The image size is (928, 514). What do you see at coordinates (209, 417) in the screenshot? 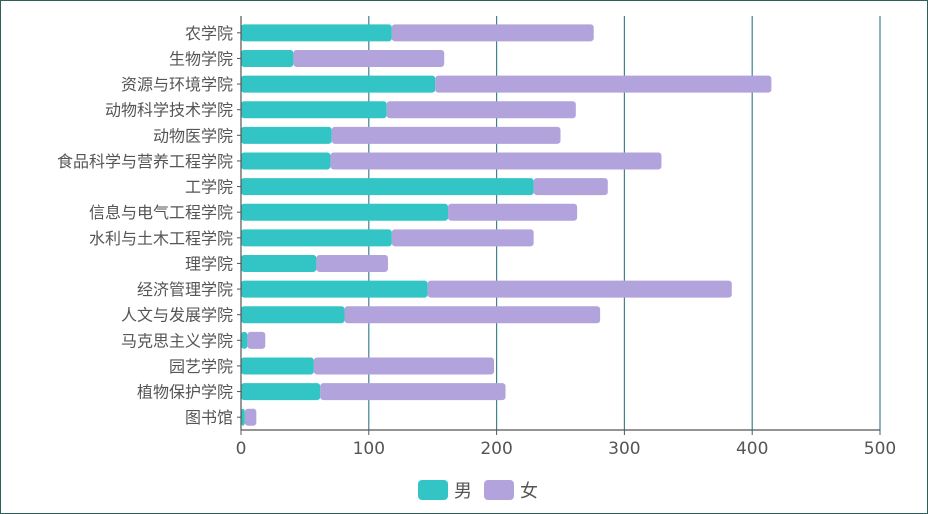
I see `y-category-label: 图书馆` at bounding box center [209, 417].